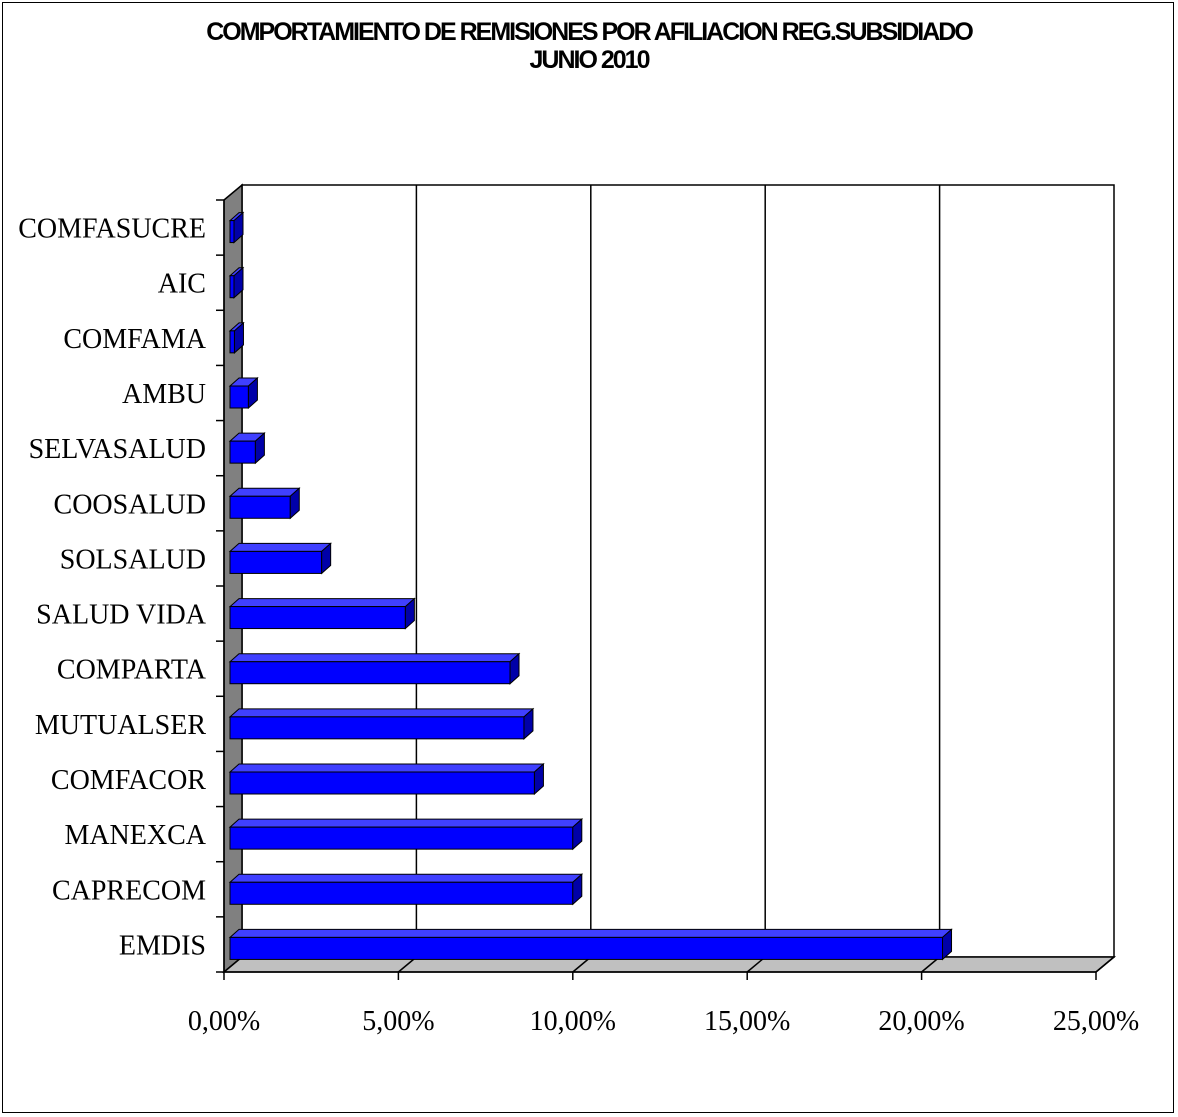 The height and width of the screenshot is (1117, 1178). Describe the element at coordinates (182, 284) in the screenshot. I see `category-label: AIC` at that location.